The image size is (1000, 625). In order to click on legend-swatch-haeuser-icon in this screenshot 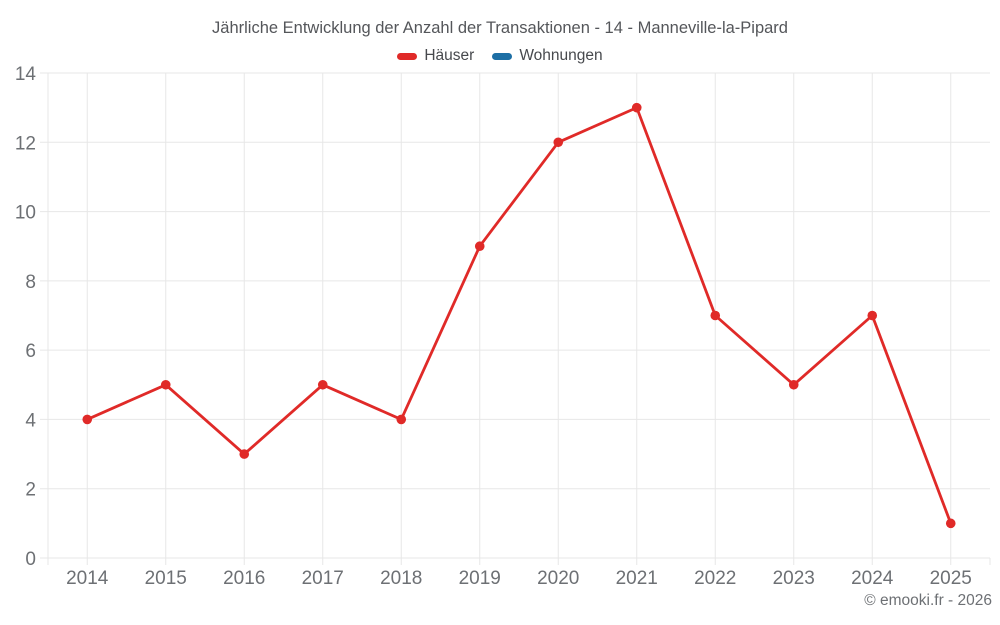, I will do `click(407, 56)`.